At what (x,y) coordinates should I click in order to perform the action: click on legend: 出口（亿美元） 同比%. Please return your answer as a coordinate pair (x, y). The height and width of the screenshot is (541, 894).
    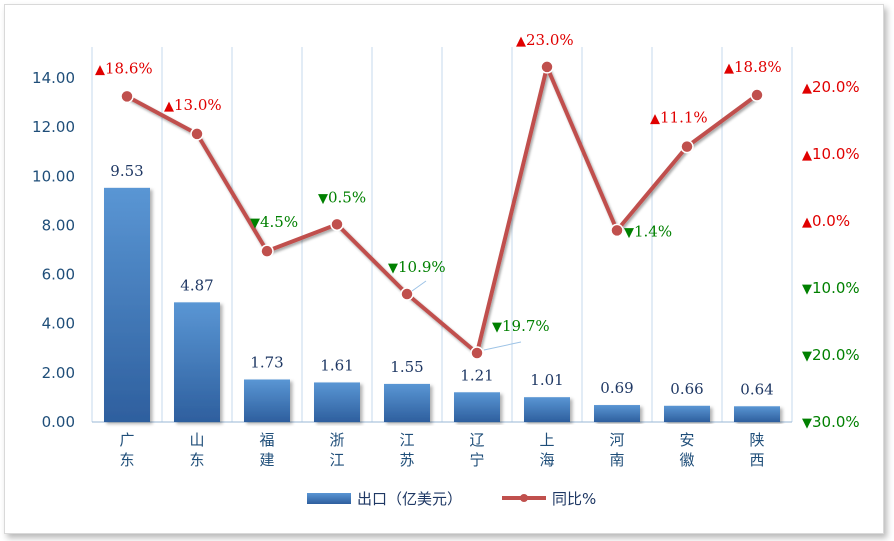
    Looking at the image, I should click on (451, 499).